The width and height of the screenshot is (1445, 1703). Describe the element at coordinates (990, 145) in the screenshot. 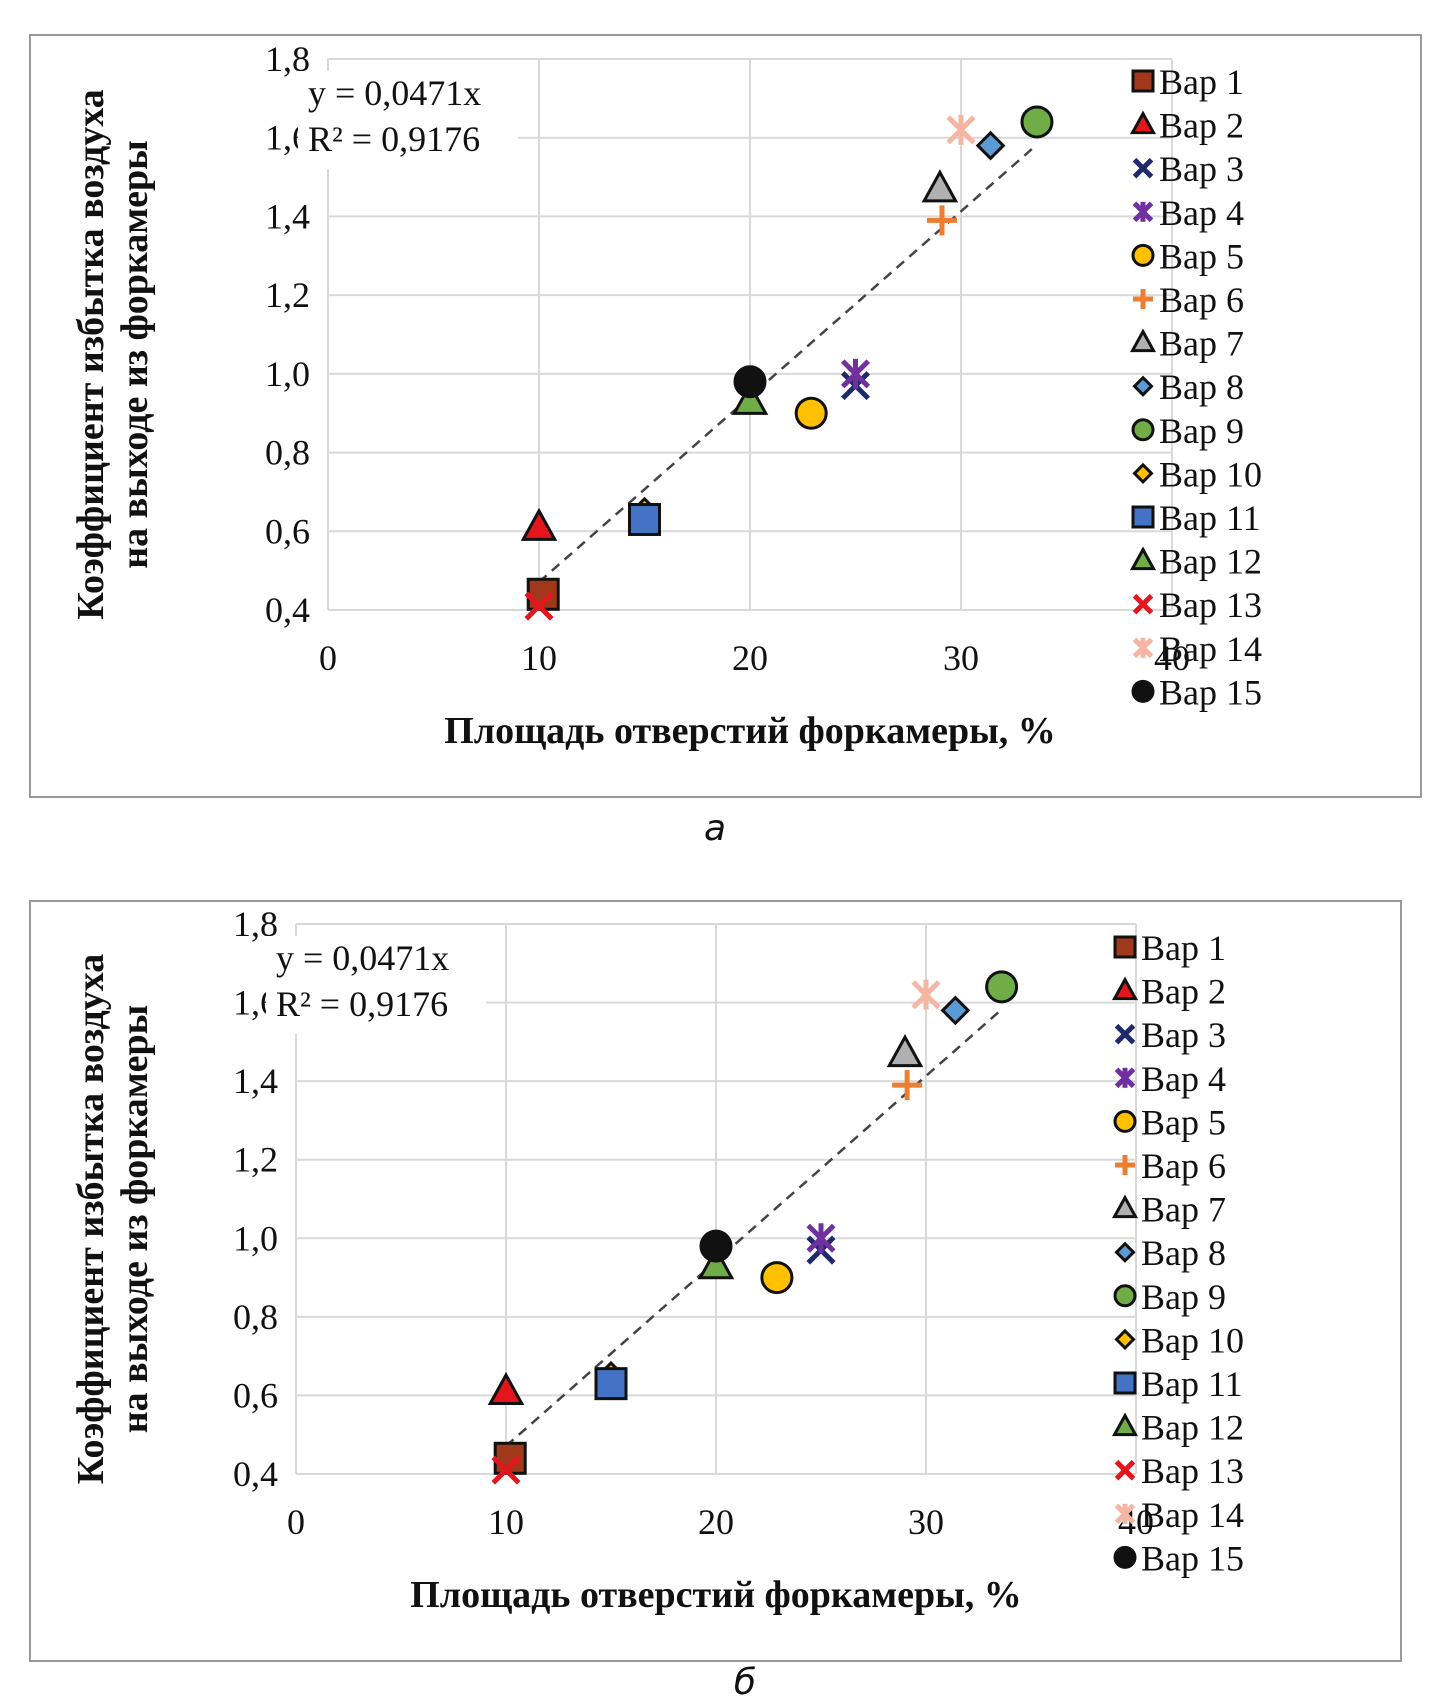

I see `point-вар-8` at that location.